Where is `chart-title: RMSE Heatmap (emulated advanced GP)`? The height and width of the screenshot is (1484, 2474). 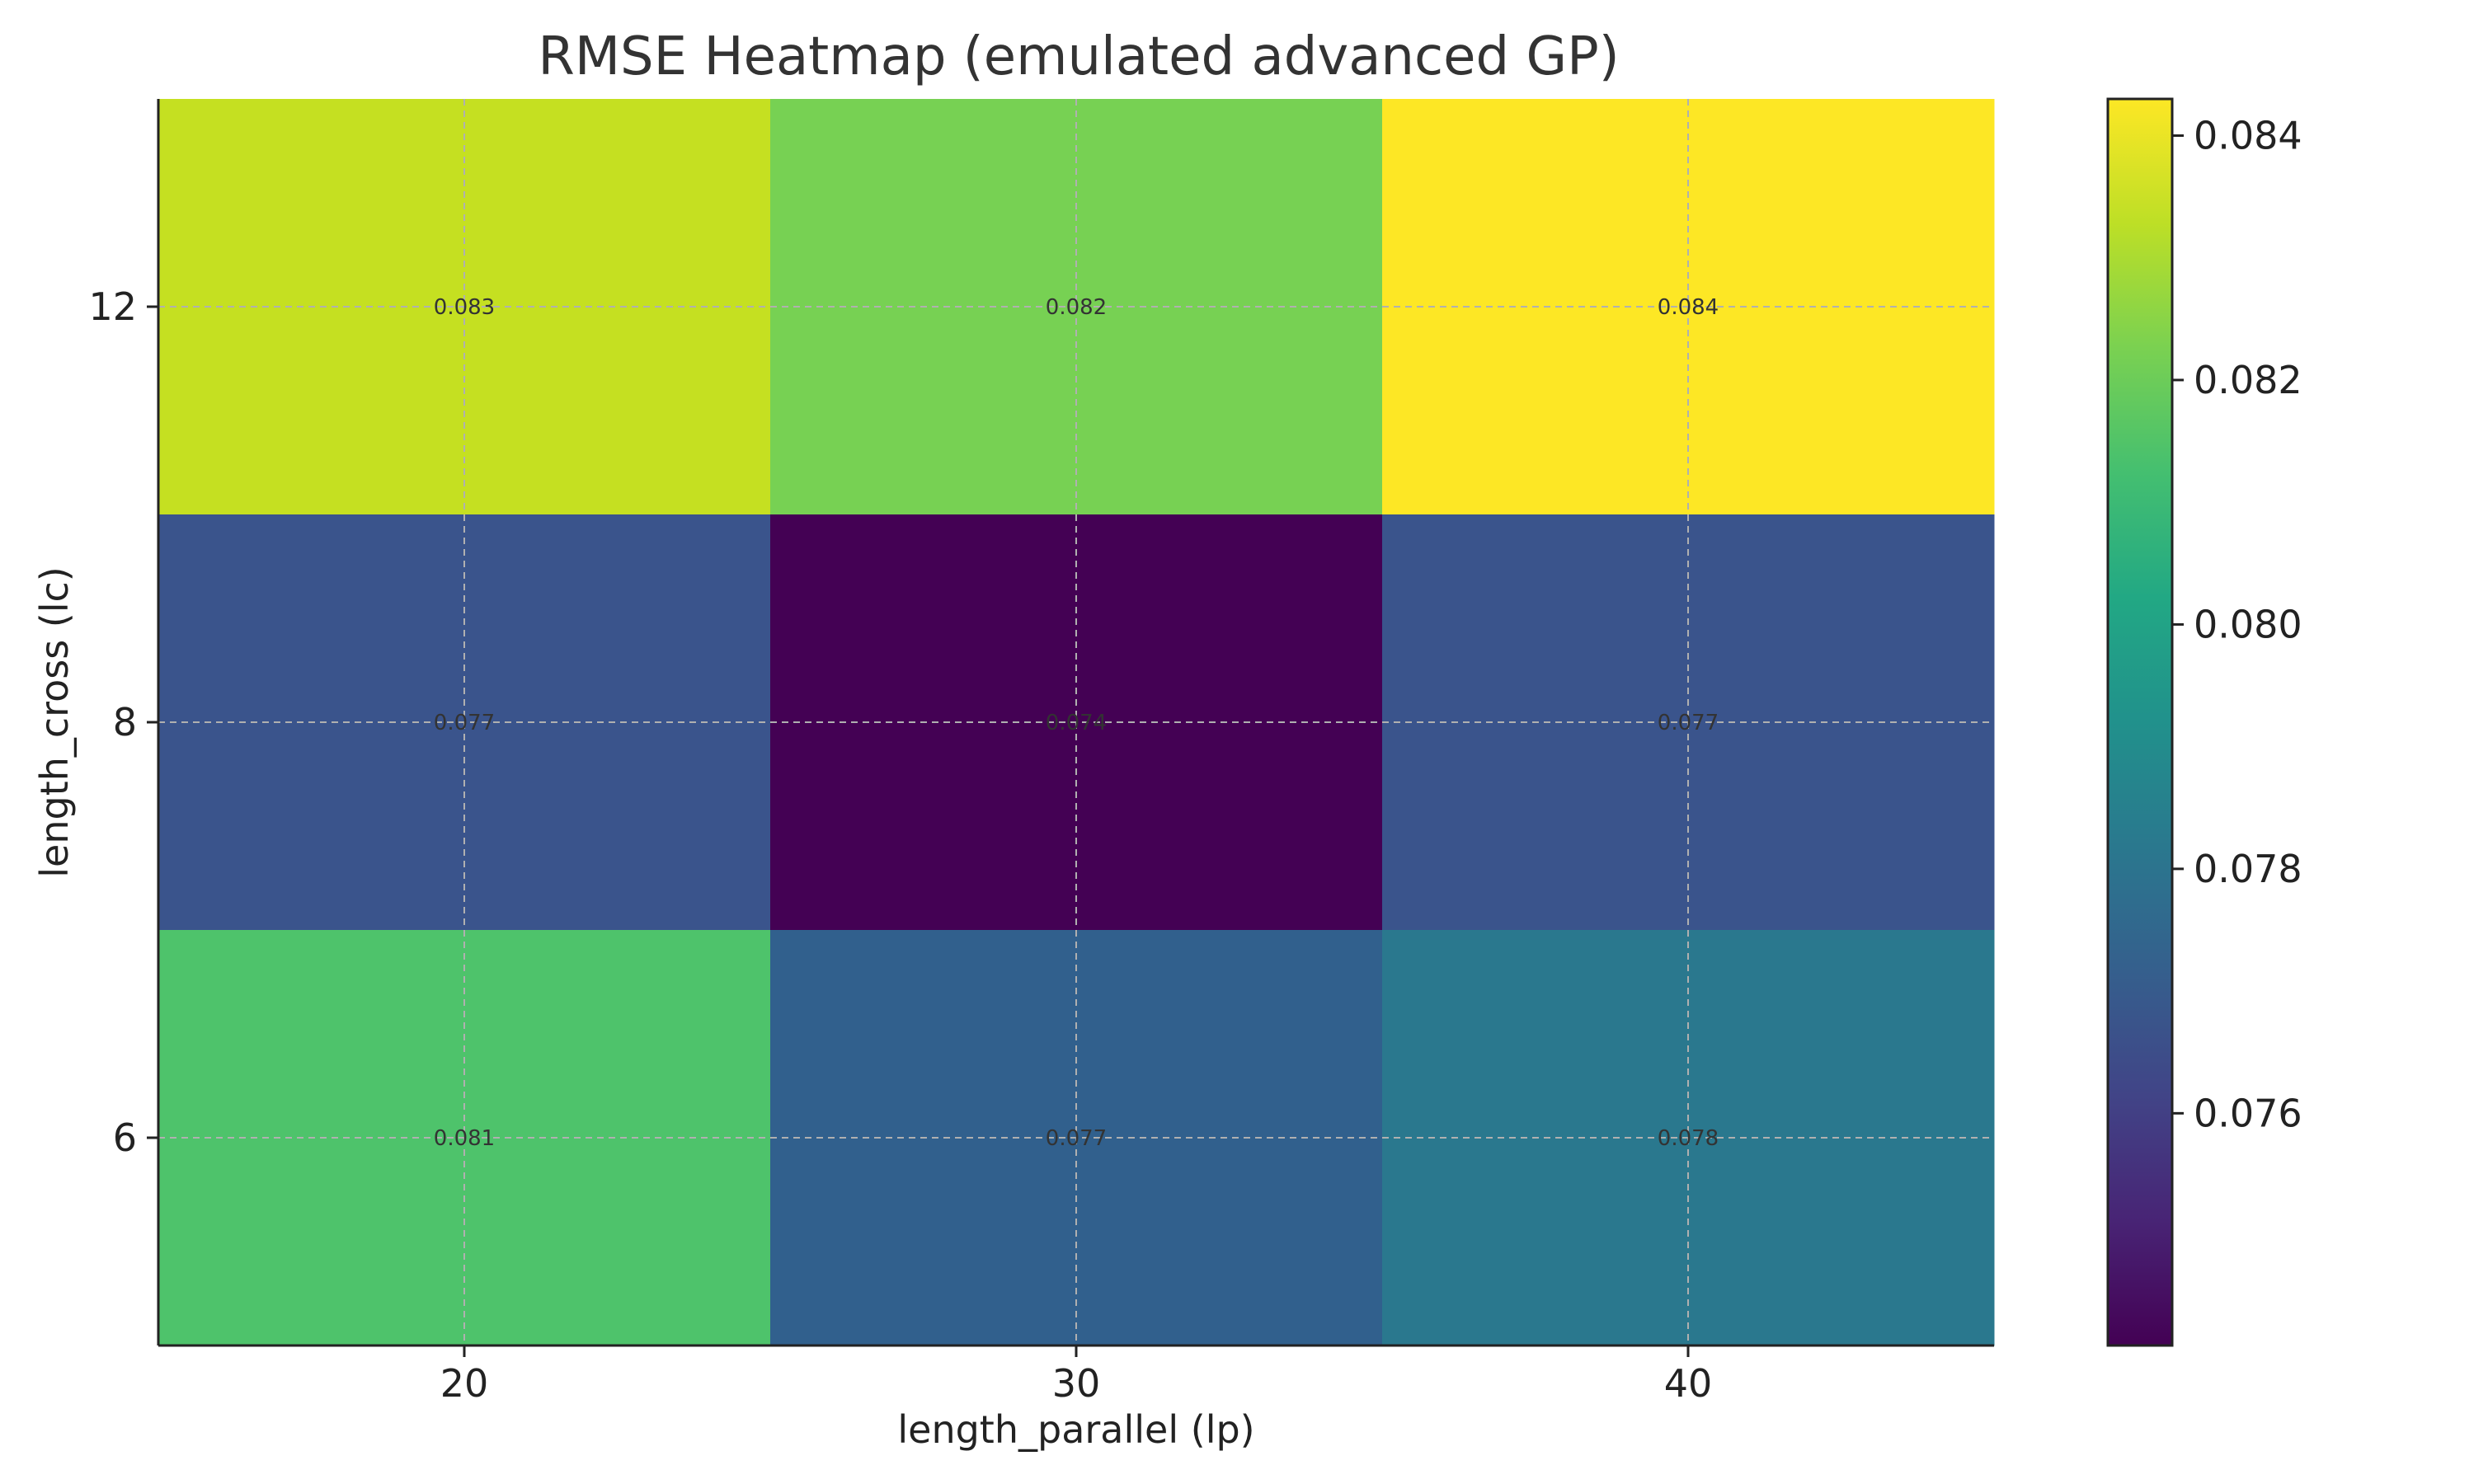
chart-title: RMSE Heatmap (emulated advanced GP) is located at coordinates (1078, 56).